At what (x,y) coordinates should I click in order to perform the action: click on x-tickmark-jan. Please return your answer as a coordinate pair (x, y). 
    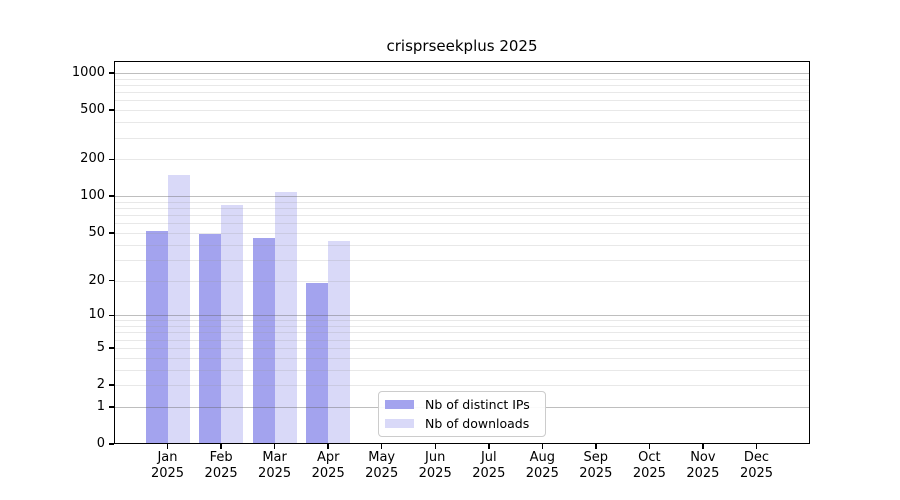
    Looking at the image, I should click on (167, 446).